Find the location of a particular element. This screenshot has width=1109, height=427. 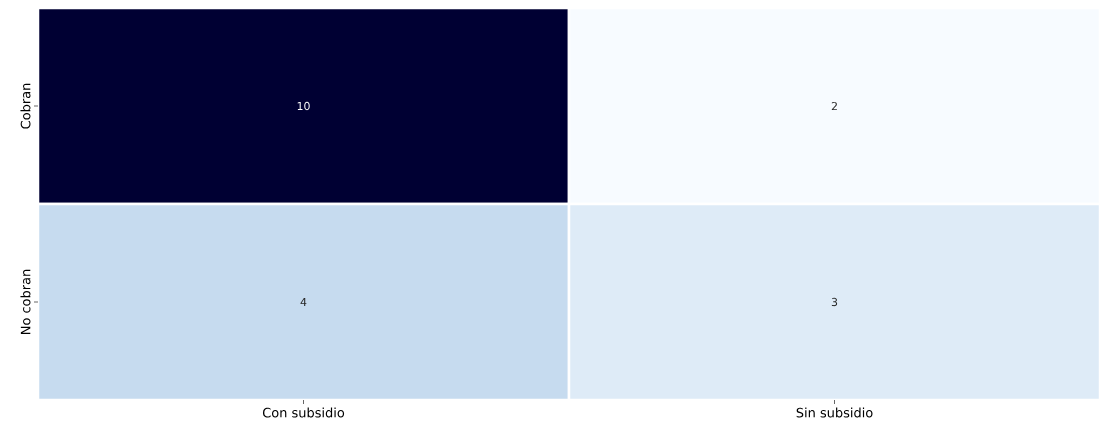

x-tick-label: Con subsidio is located at coordinates (303, 412).